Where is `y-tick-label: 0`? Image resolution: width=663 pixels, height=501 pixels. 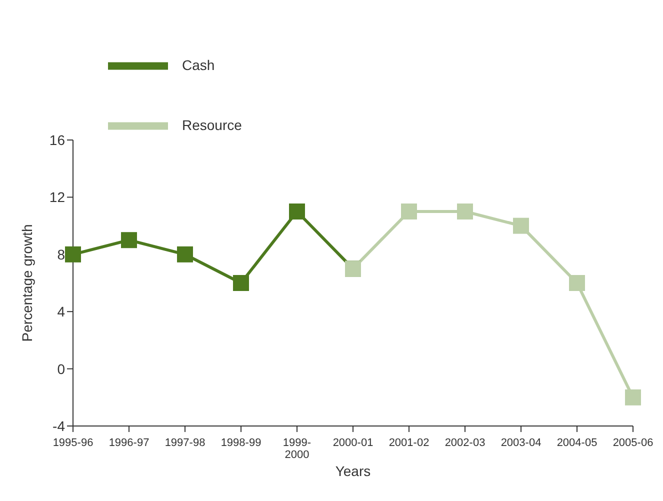
y-tick-label: 0 is located at coordinates (61, 368).